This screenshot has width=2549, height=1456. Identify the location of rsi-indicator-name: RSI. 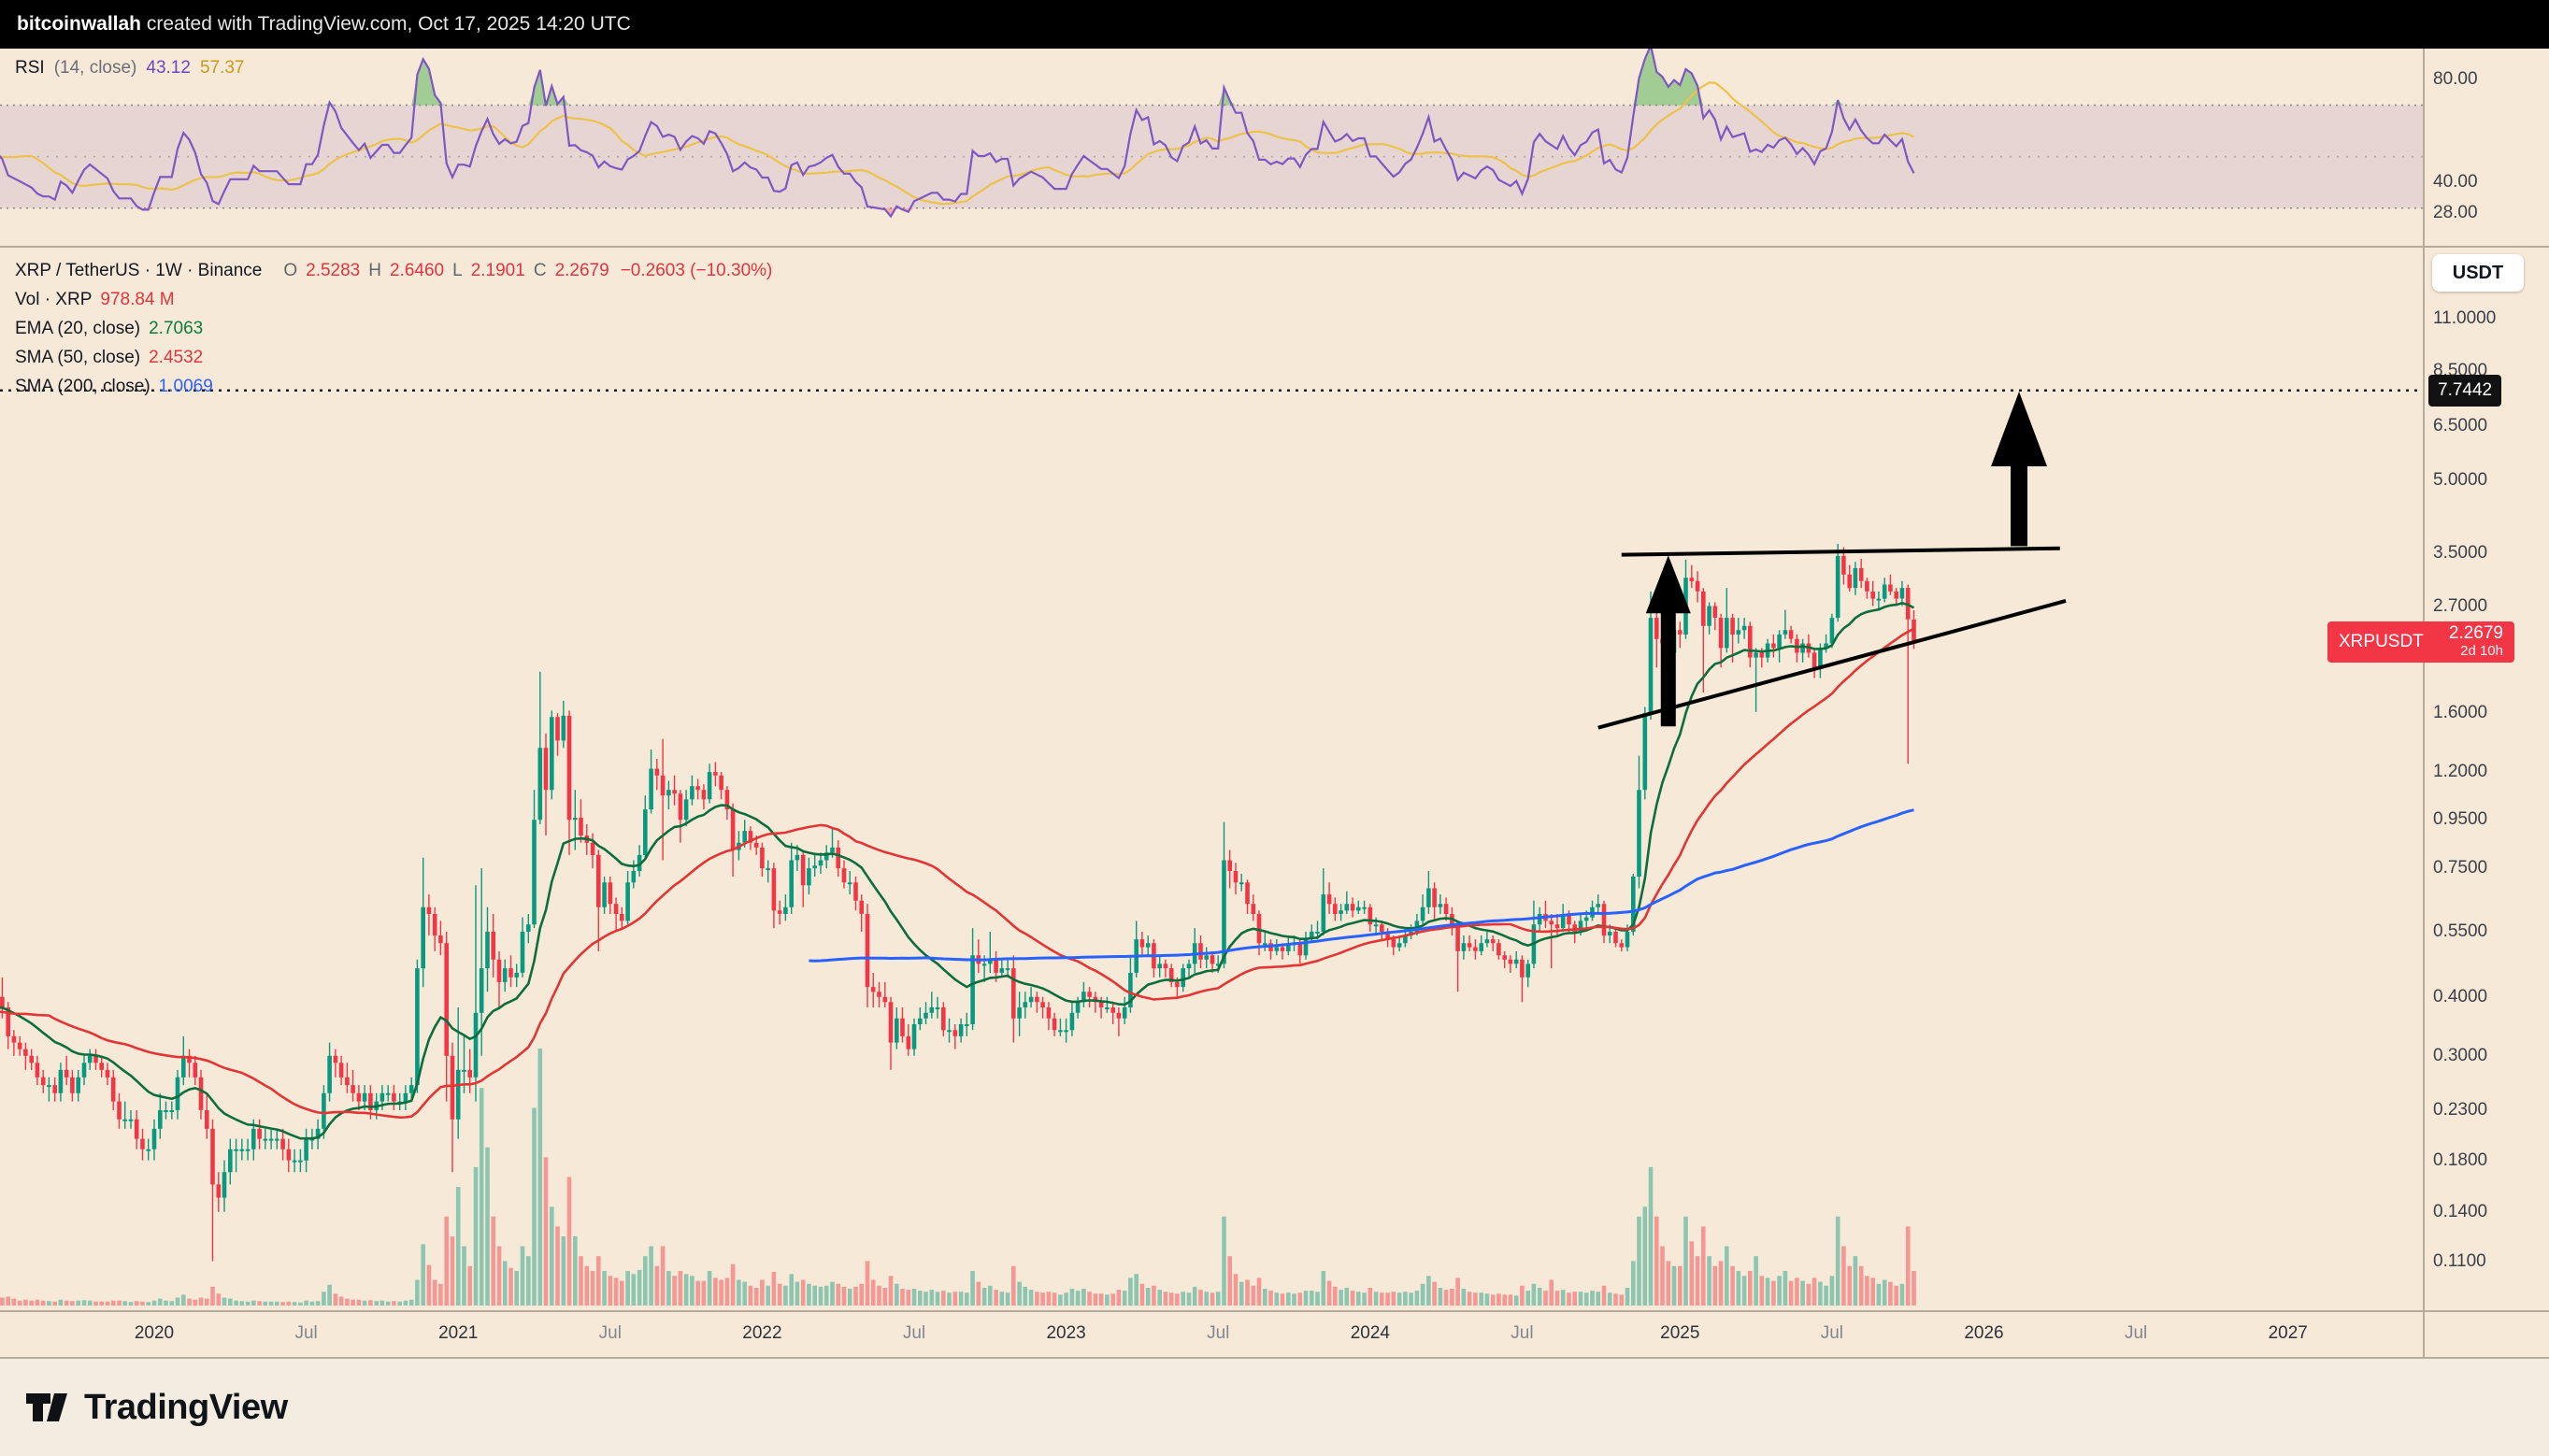
(30, 68).